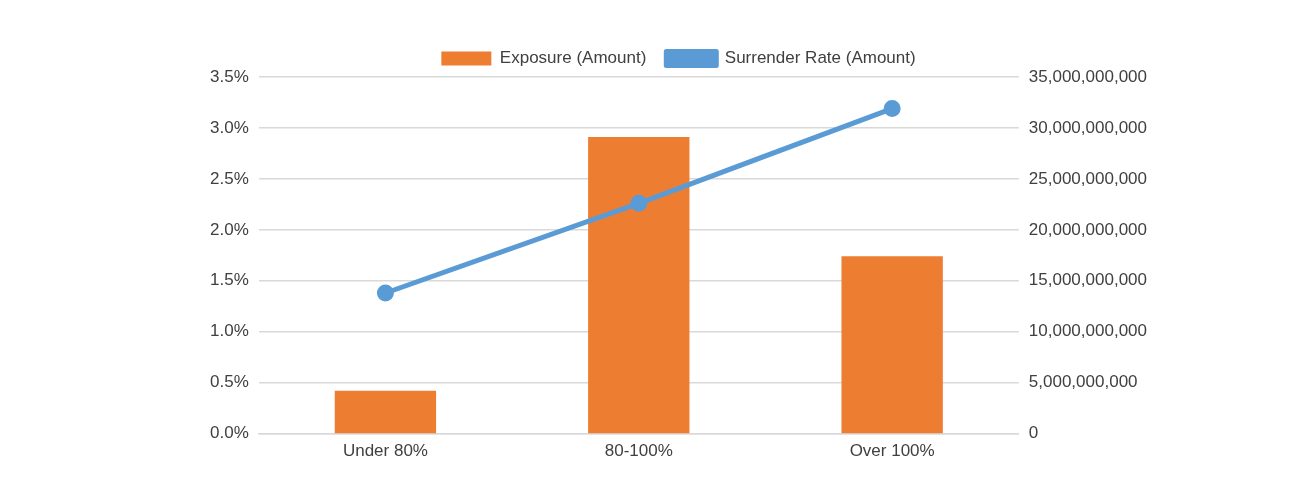  I want to click on y-tick-label: 3.5%, so click(229, 76).